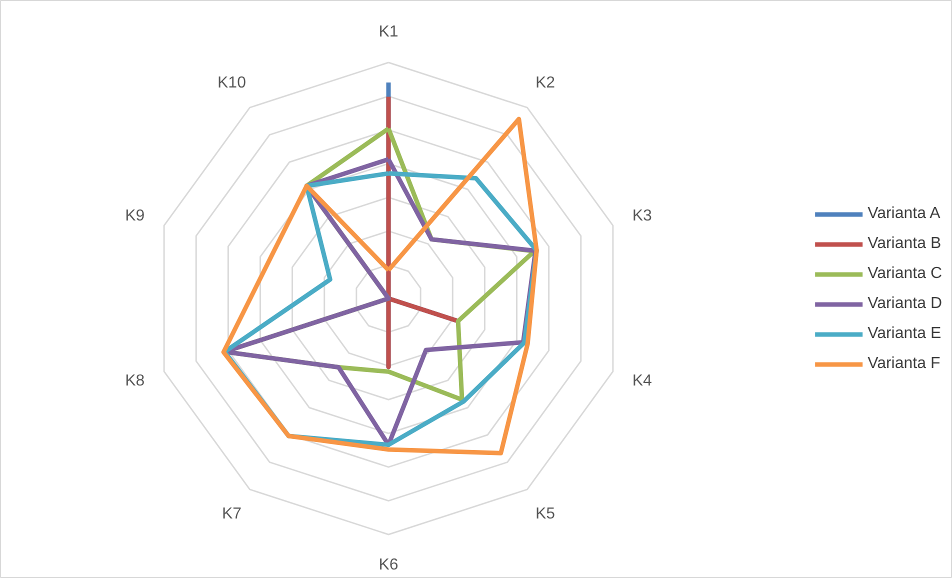 This screenshot has width=952, height=578. Describe the element at coordinates (388, 565) in the screenshot. I see `spoke-label: K6` at that location.